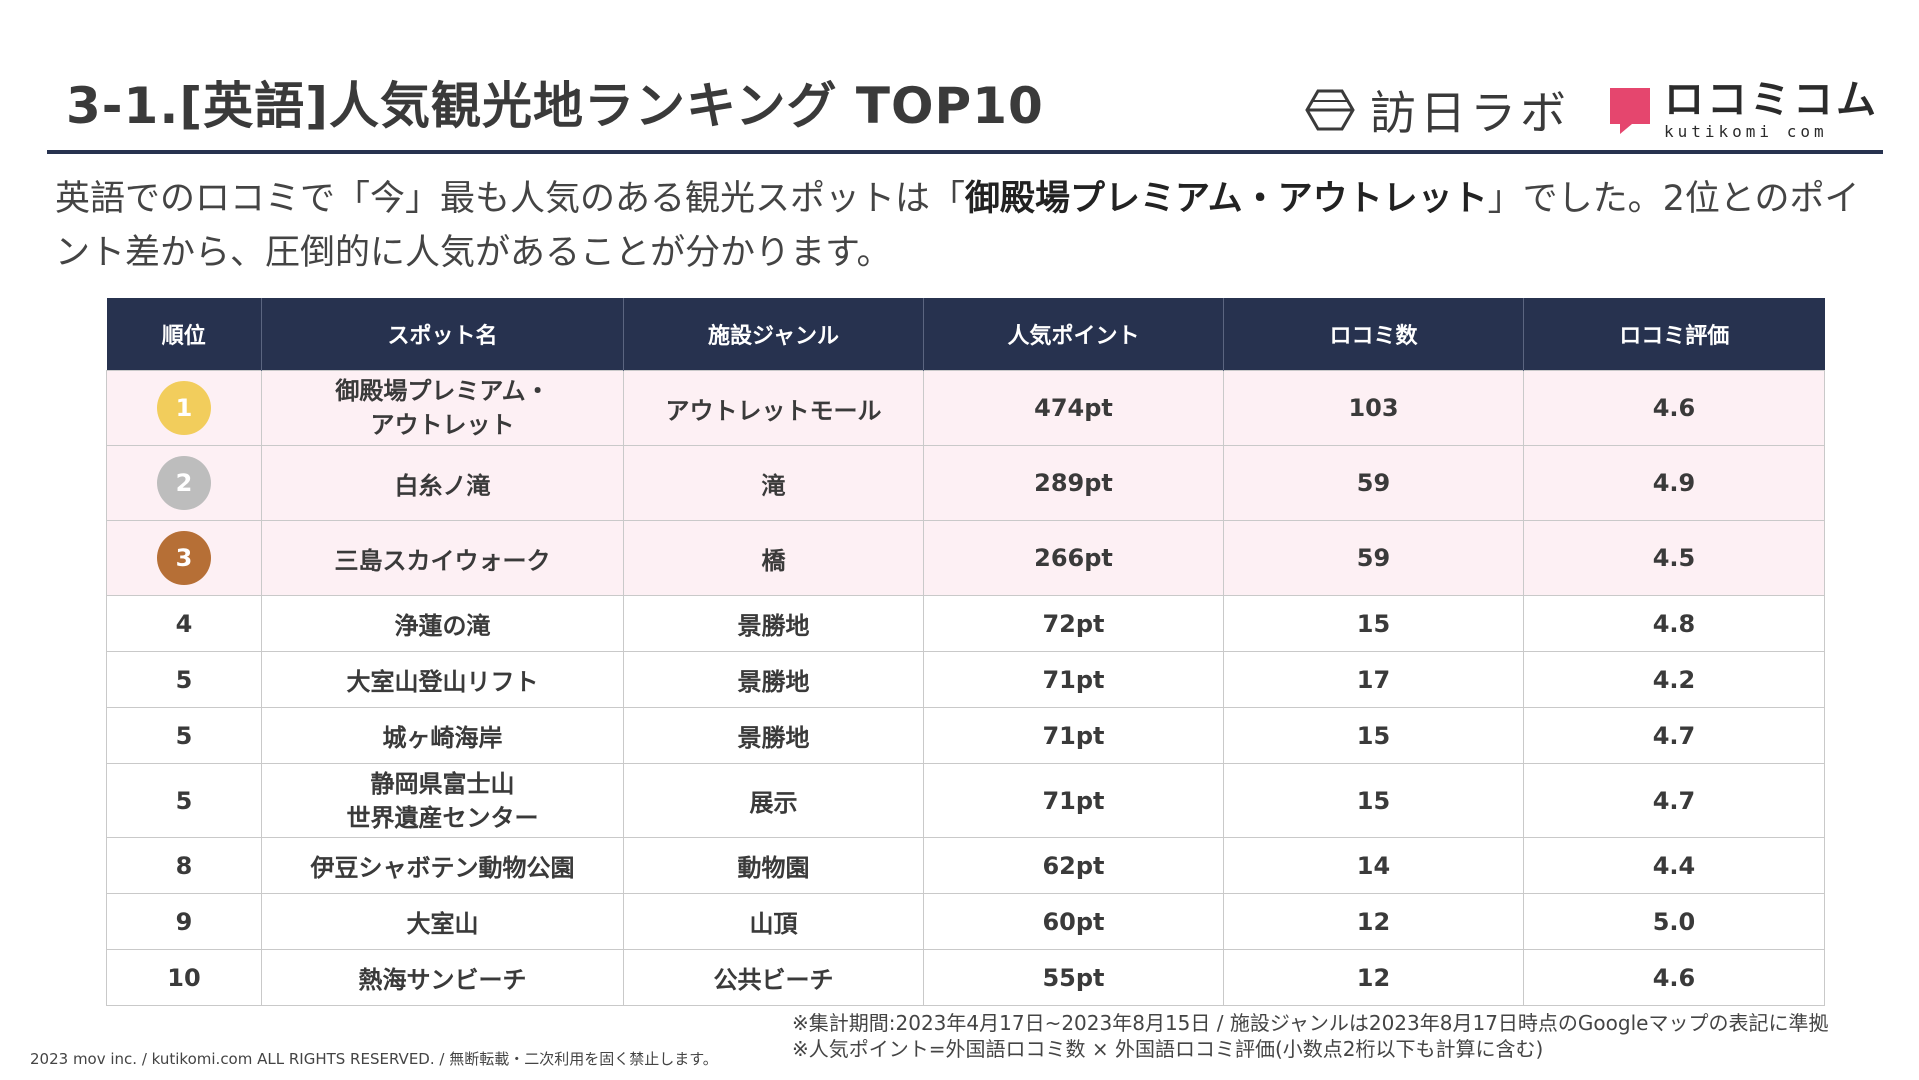 The image size is (1919, 1080). What do you see at coordinates (1674, 921) in the screenshot?
I see `review-rating-cell: 5.0` at bounding box center [1674, 921].